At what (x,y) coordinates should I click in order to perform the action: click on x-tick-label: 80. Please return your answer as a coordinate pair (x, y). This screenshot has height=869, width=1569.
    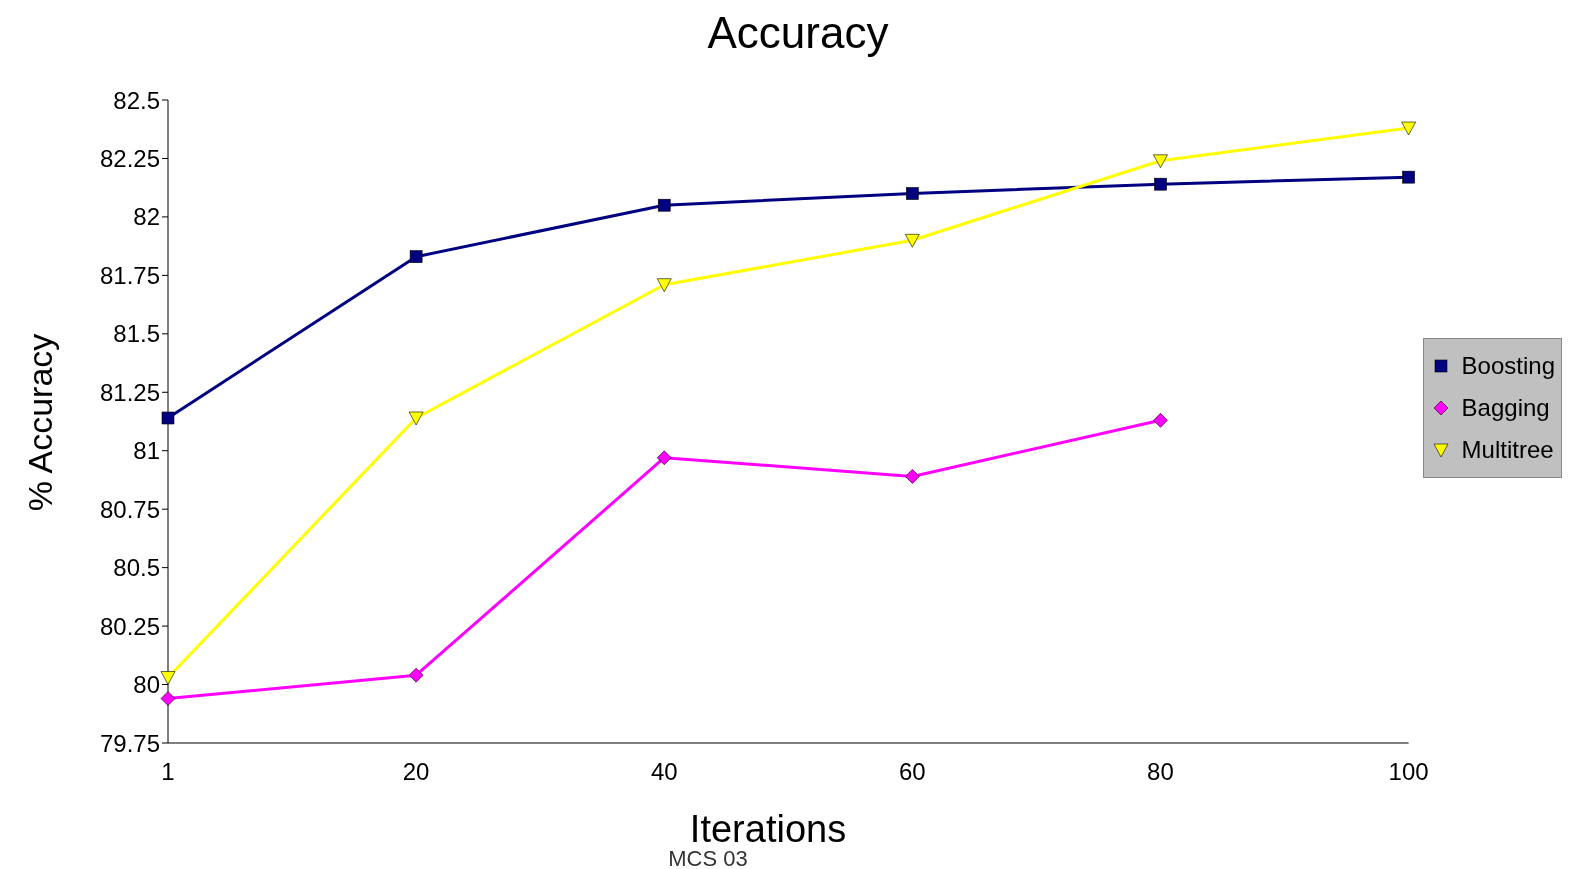
    Looking at the image, I should click on (1160, 772).